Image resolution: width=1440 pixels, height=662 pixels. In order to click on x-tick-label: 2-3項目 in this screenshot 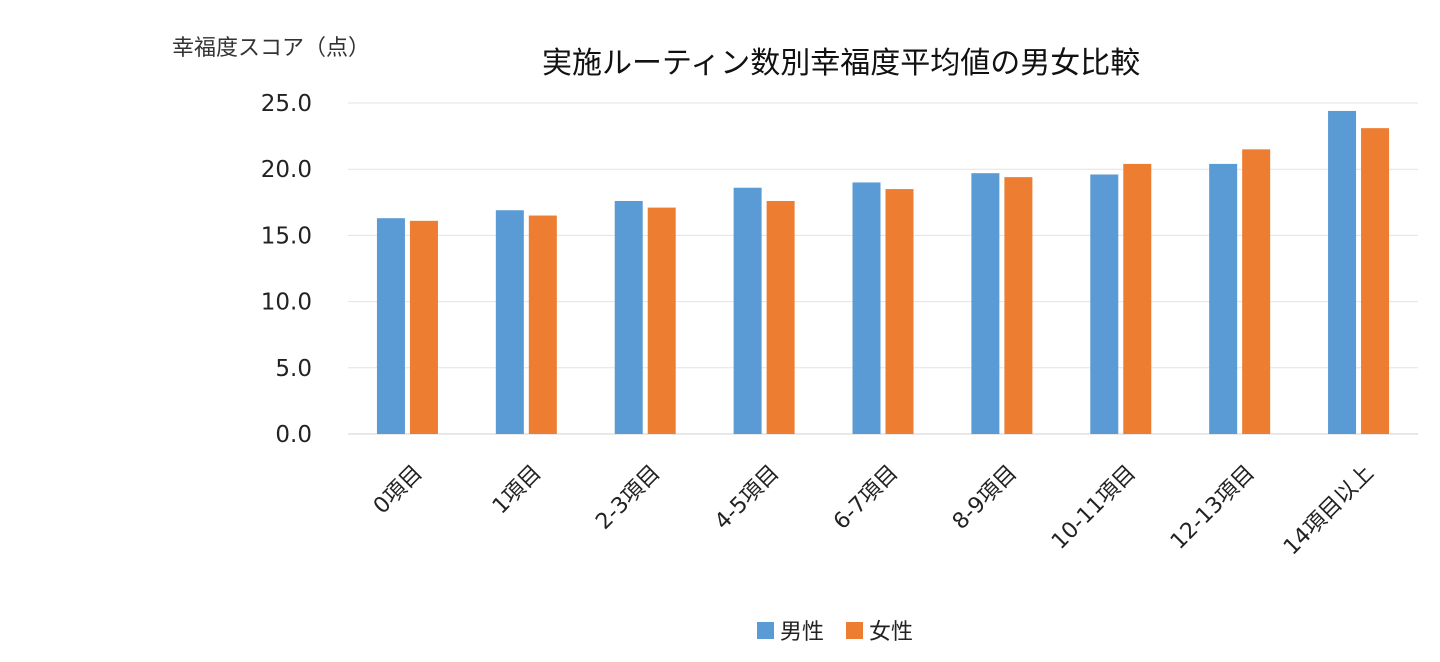, I will do `click(628, 498)`.